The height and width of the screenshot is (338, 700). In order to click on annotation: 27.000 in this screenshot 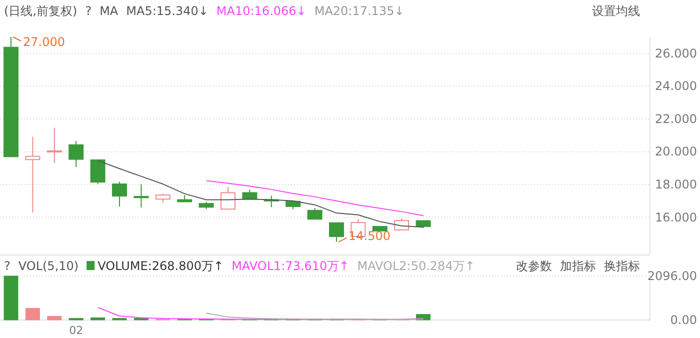, I will do `click(44, 42)`.